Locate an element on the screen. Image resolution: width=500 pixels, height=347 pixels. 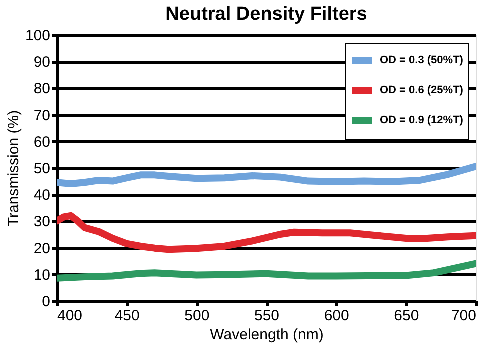
x-axis-title: Wavelength (nm) is located at coordinates (267, 335).